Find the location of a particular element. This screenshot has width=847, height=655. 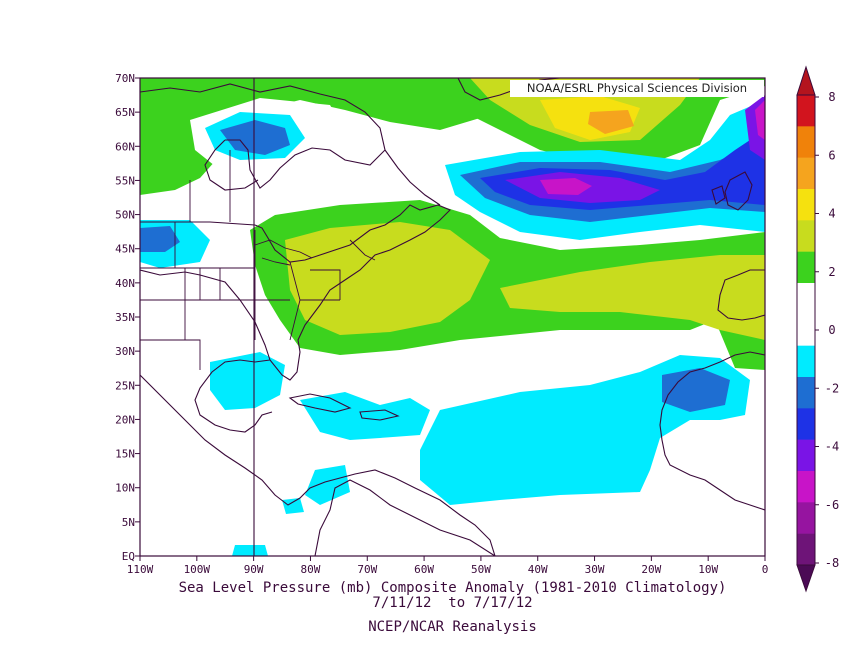

lat-tick-label: 5N is located at coordinates (128, 522).